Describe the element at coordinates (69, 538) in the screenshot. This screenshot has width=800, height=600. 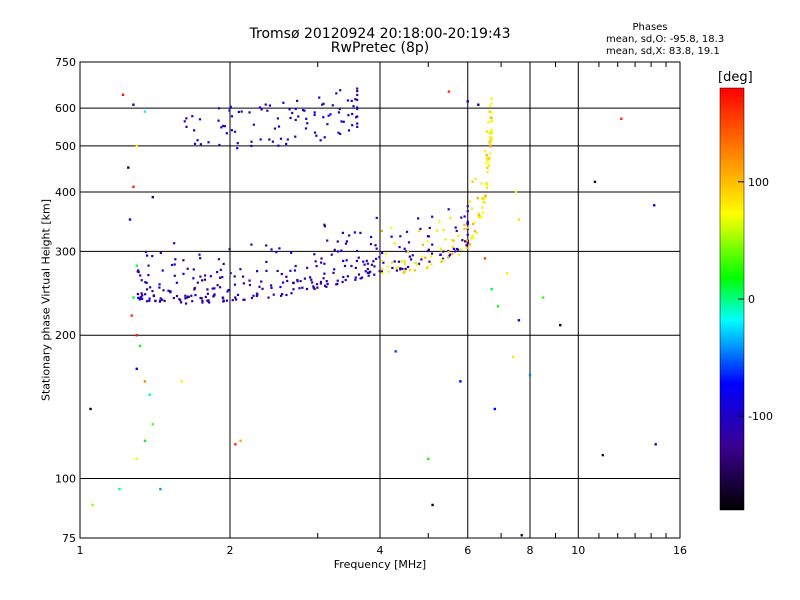
I see `y-tick-label: 75` at that location.